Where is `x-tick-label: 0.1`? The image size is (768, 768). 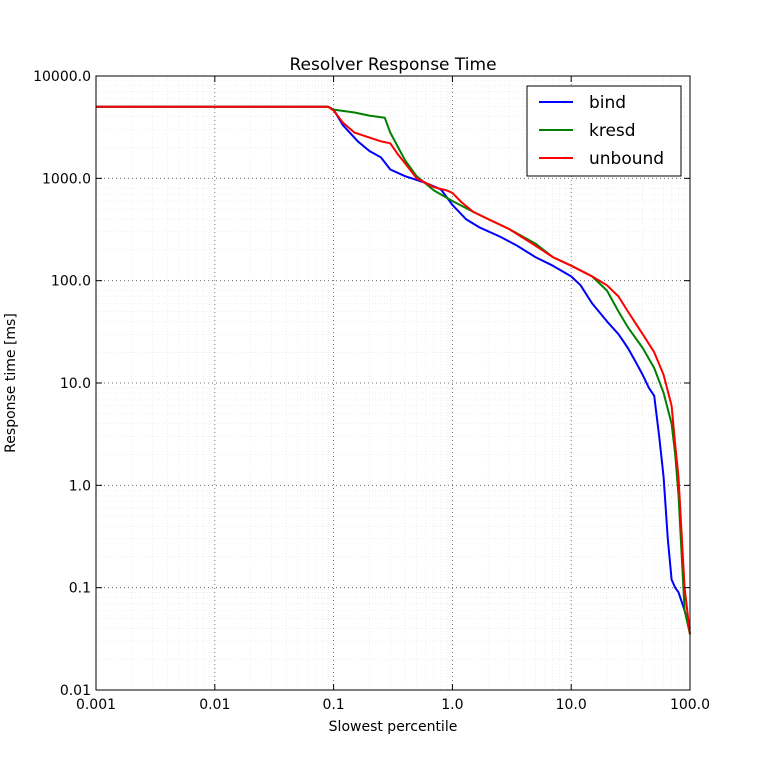
x-tick-label: 0.1 is located at coordinates (333, 705).